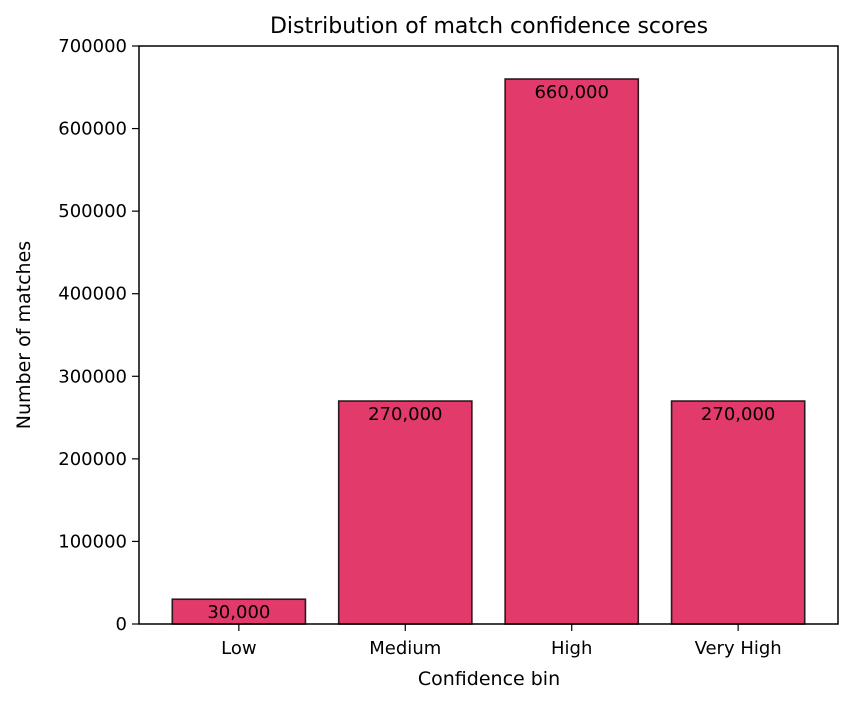  Describe the element at coordinates (92, 211) in the screenshot. I see `y-tick-label: 500000` at that location.